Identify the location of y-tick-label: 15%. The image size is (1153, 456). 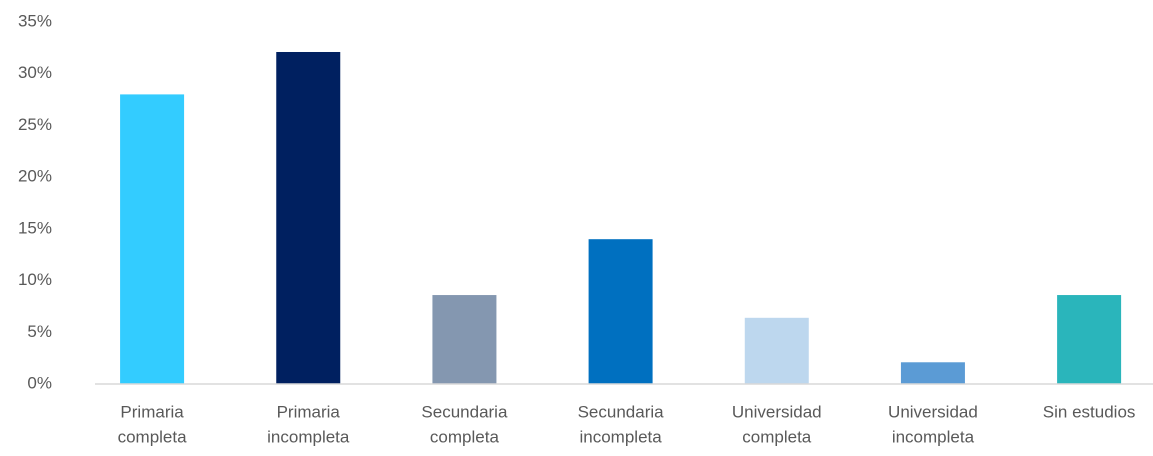
(35, 227).